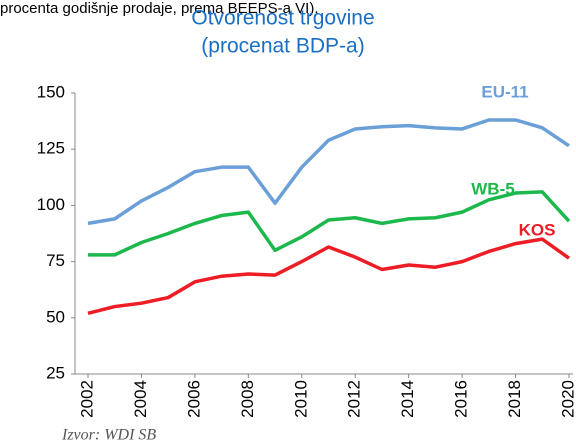 Image resolution: width=576 pixels, height=445 pixels. What do you see at coordinates (108, 435) in the screenshot?
I see `source: Izvor: WDI SB` at bounding box center [108, 435].